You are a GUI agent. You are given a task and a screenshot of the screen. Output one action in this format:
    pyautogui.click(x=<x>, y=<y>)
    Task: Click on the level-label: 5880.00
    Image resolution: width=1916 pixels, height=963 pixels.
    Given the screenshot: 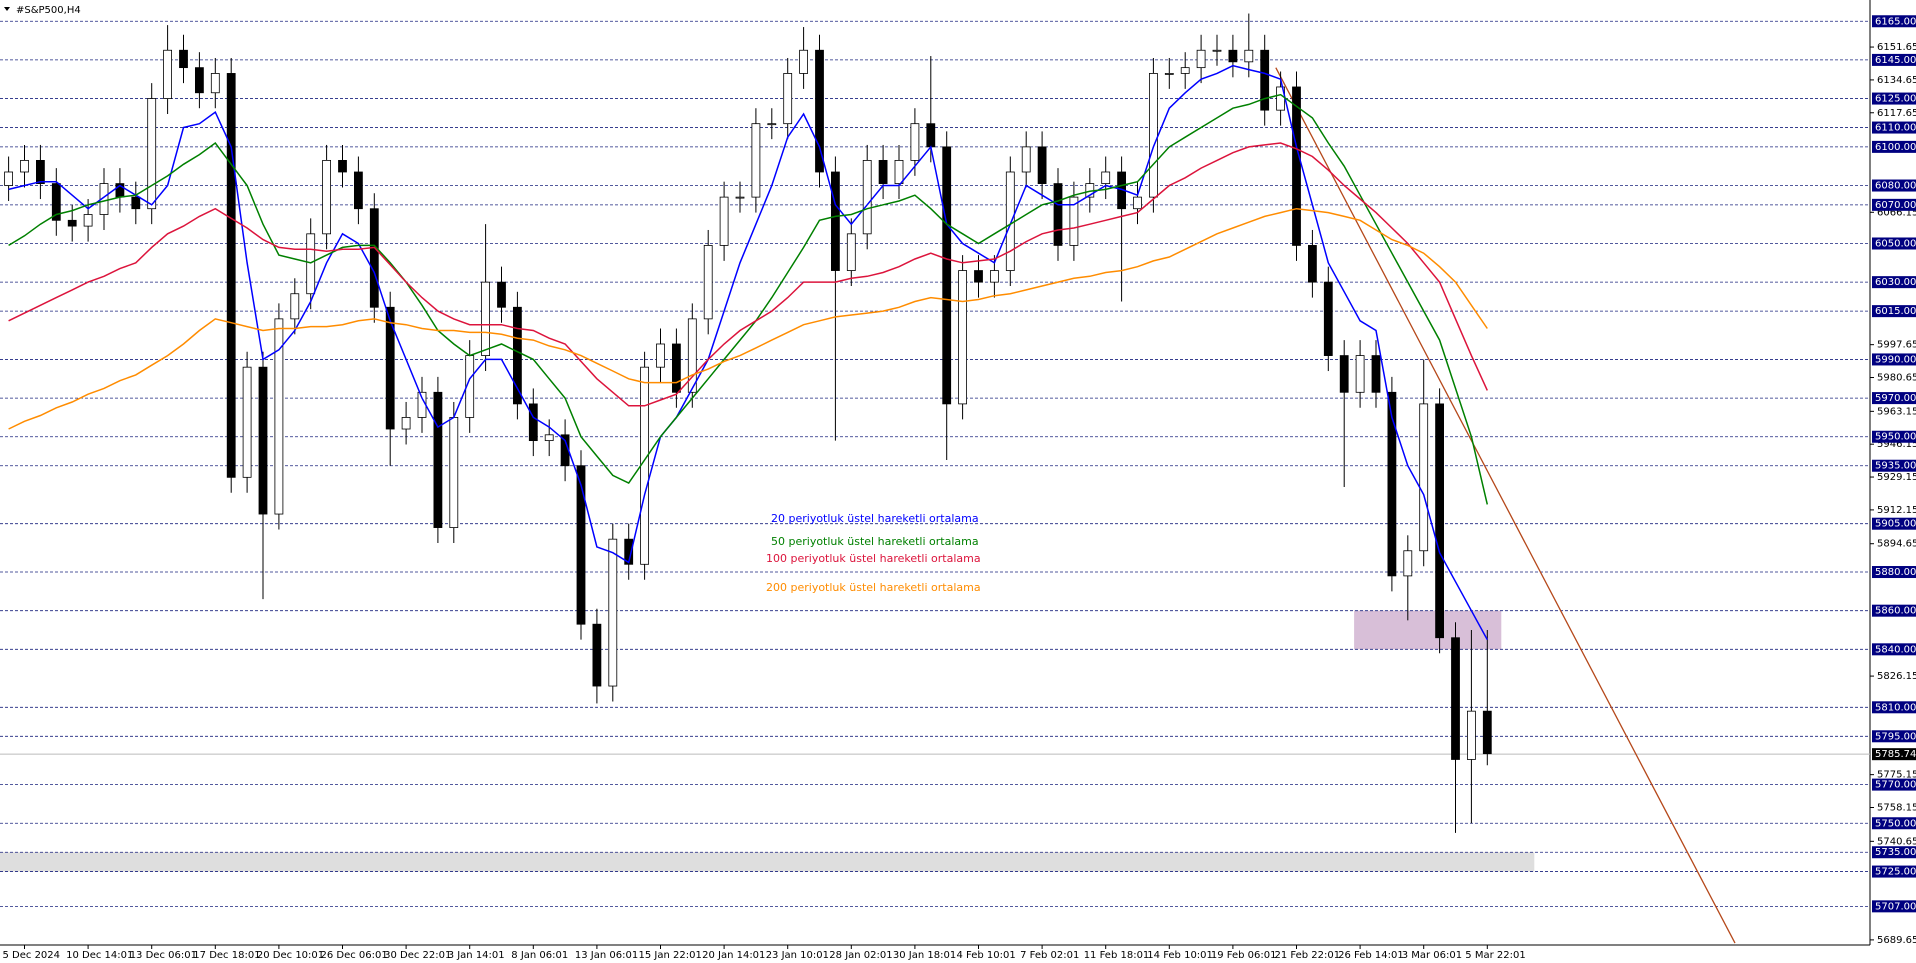 What is the action you would take?
    pyautogui.click(x=1895, y=572)
    